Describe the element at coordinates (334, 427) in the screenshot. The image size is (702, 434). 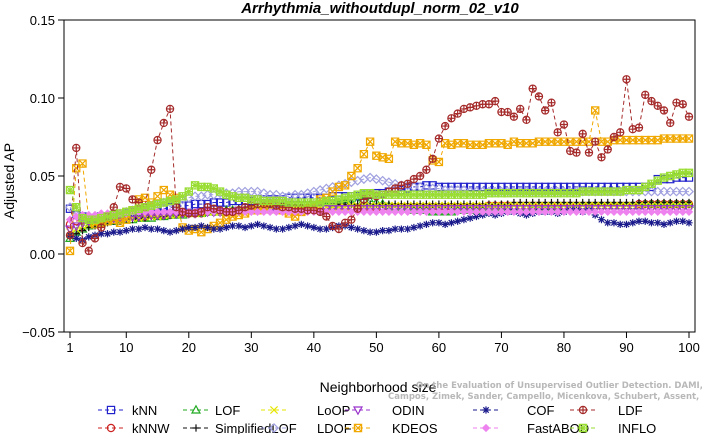
I see `legend-label-ldof: LDOF` at that location.